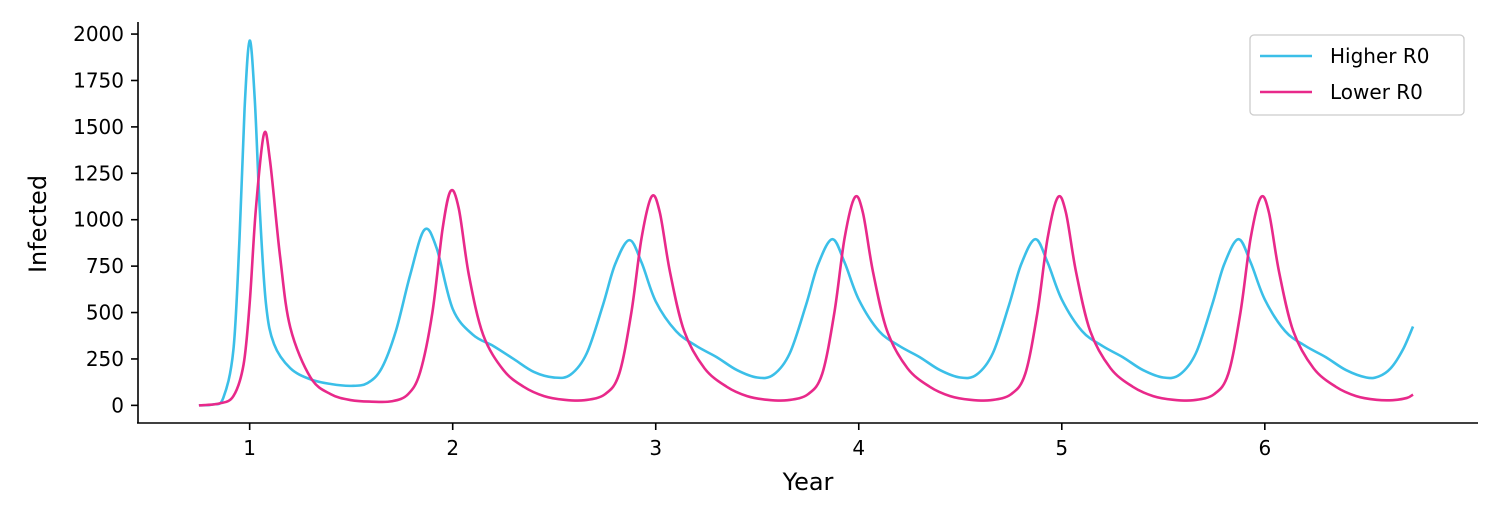  I want to click on x-tick-label: 2, so click(452, 448).